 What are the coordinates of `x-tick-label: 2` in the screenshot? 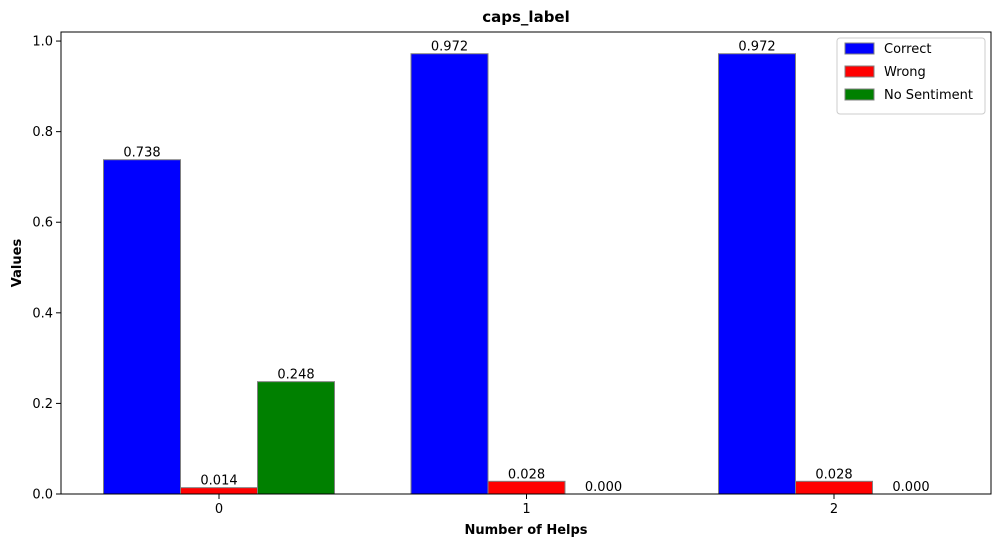 It's located at (834, 509).